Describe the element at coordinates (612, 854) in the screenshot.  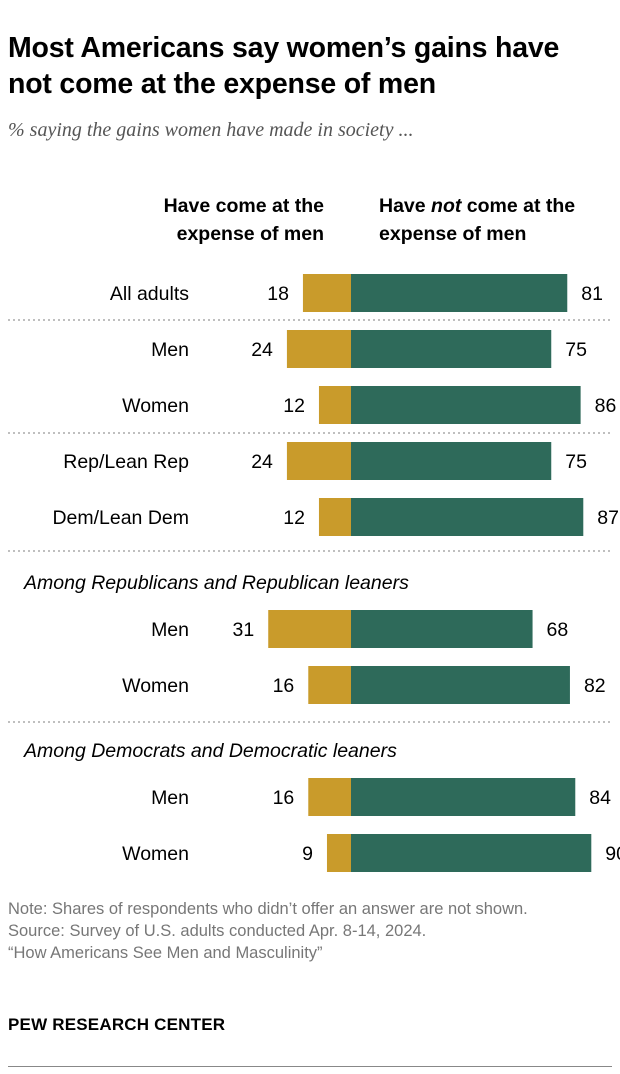
I see `value-label-not-expense: 90` at that location.